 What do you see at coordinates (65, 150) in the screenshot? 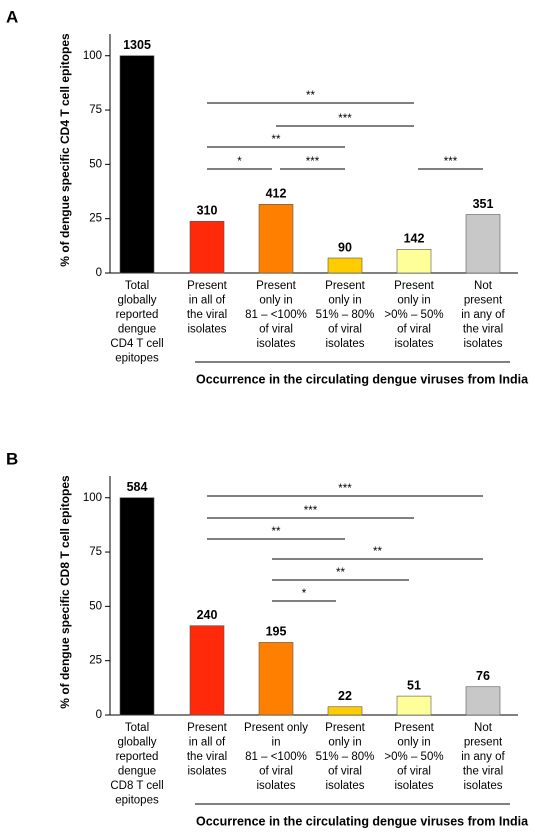
I see `y-axis-label: % of dengue specific CD4 T cell epitopes` at bounding box center [65, 150].